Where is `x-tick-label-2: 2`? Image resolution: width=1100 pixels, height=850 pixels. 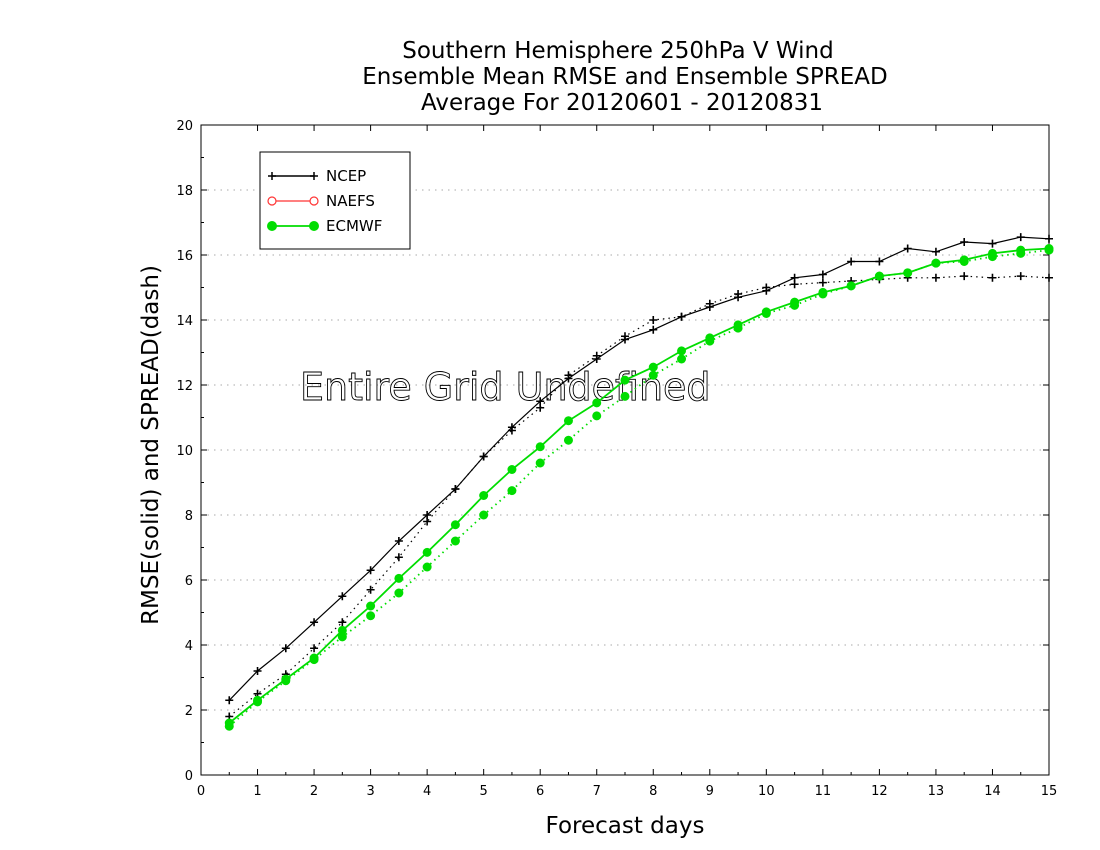
x-tick-label-2: 2 is located at coordinates (314, 791).